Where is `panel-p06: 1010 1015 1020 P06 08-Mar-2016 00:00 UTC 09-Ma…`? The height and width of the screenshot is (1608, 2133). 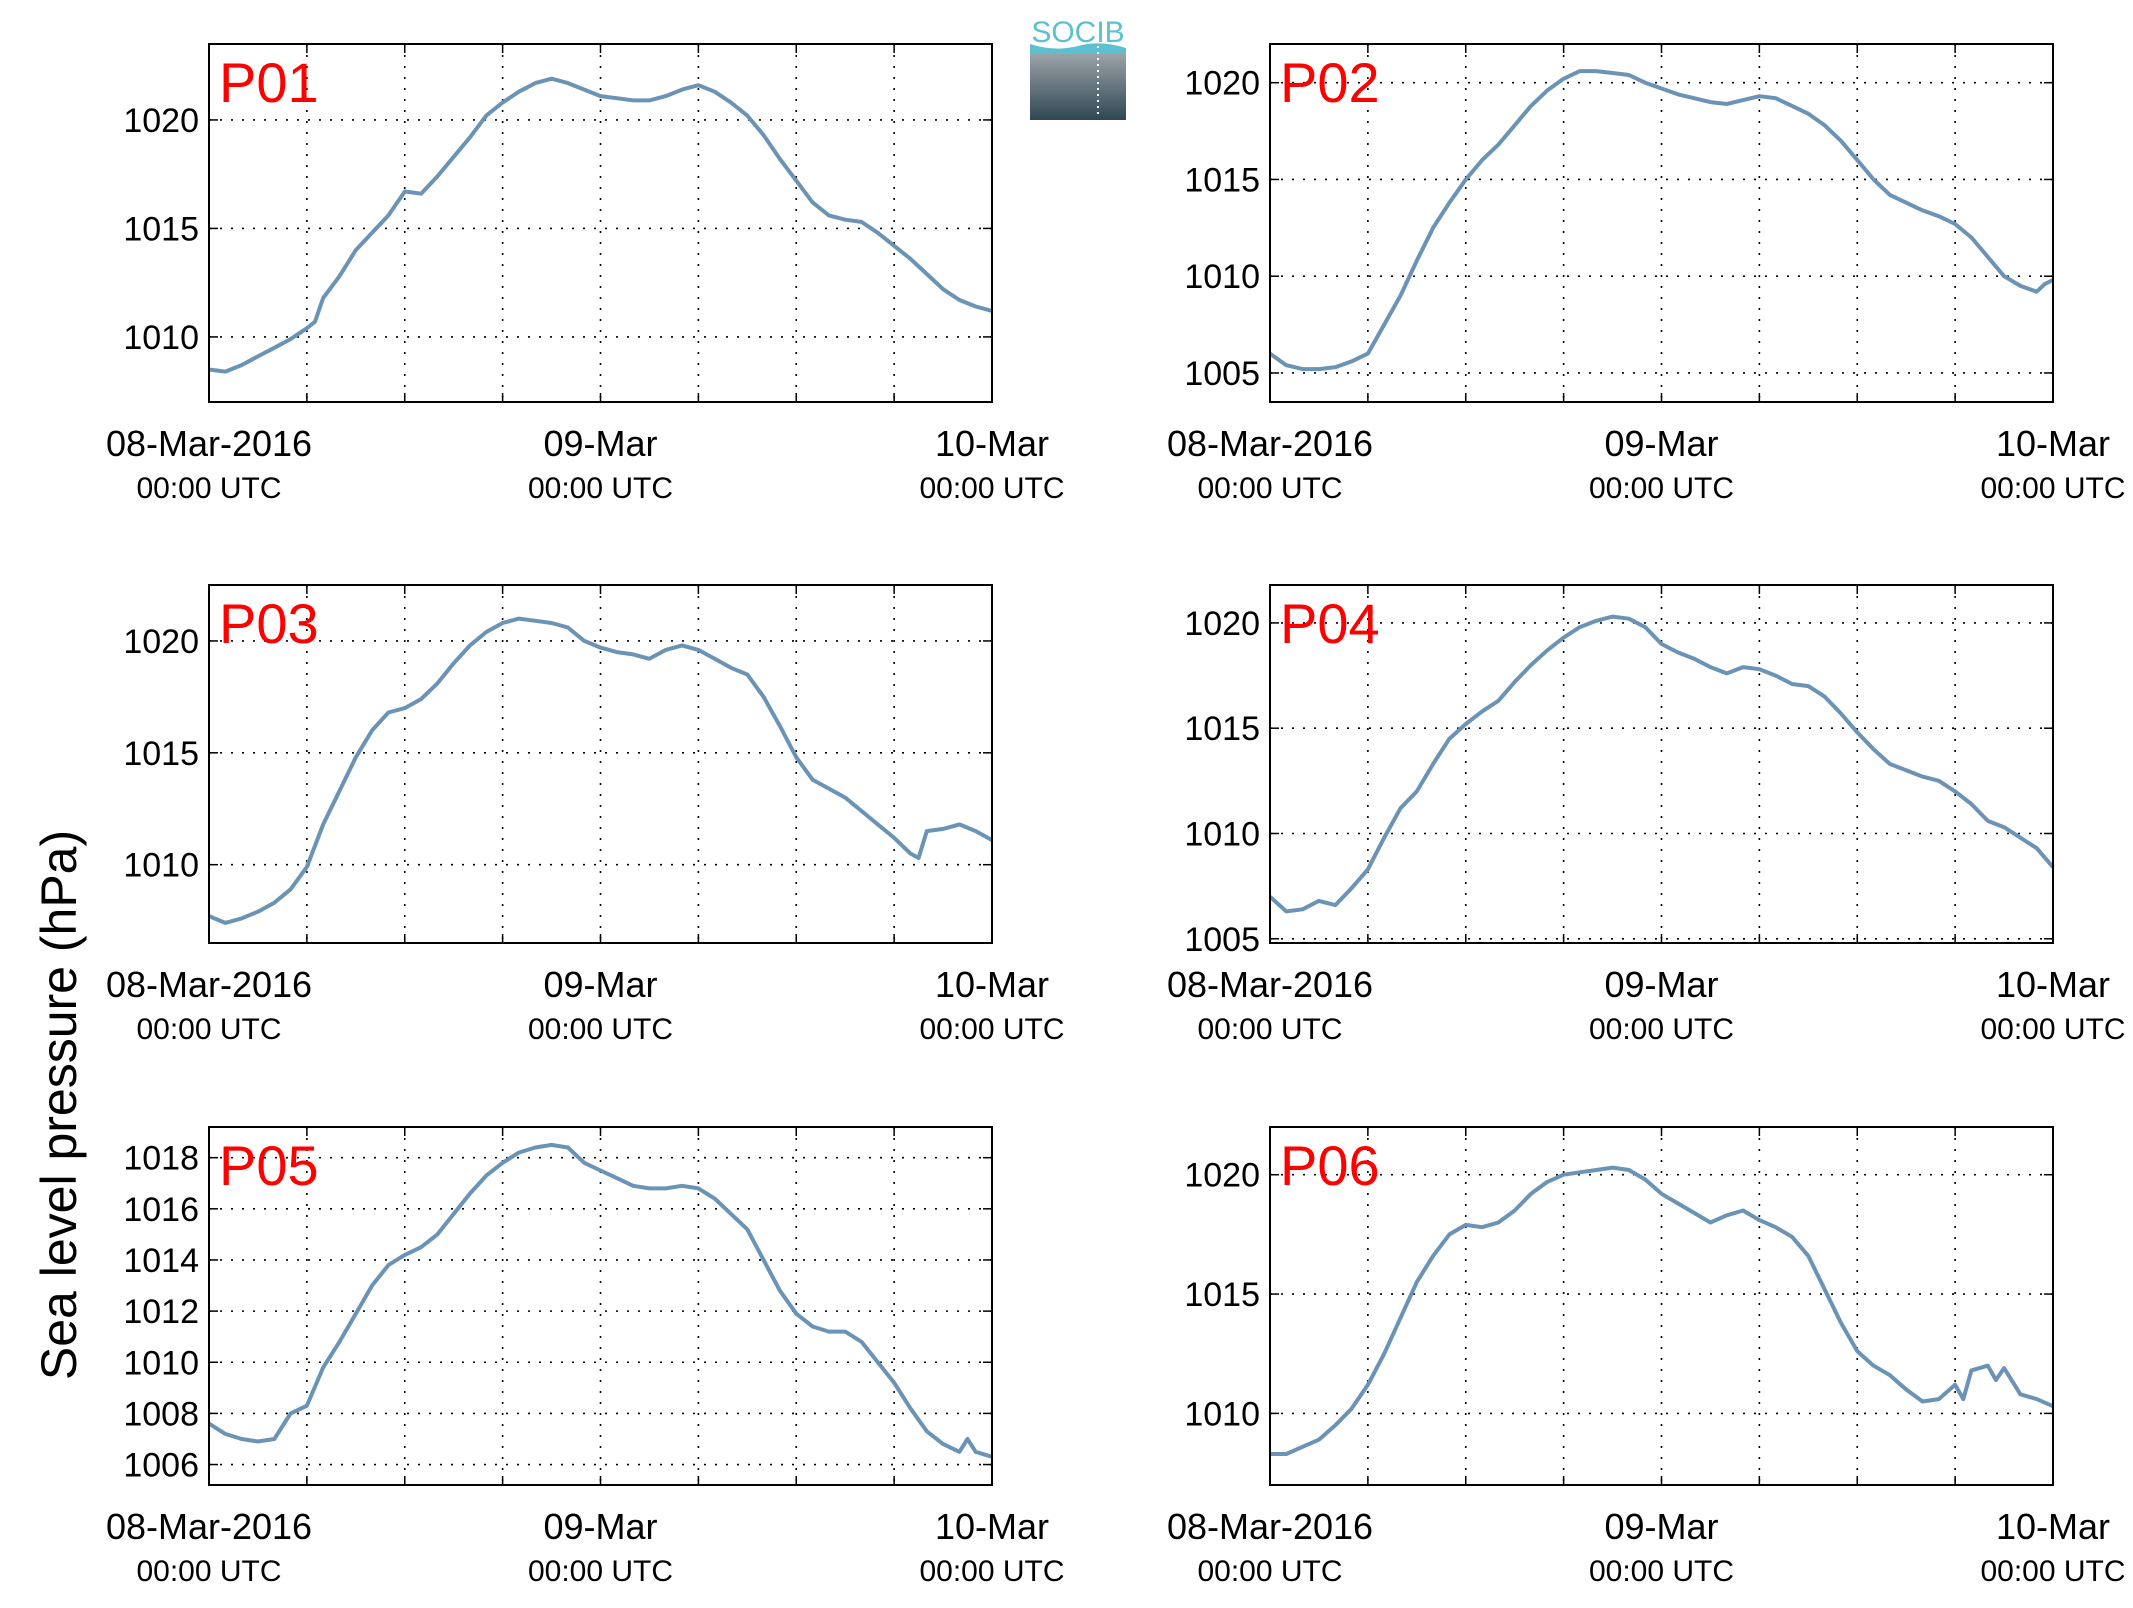 panel-p06: 1010 1015 1020 P06 08-Mar-2016 00:00 UTC 09-Ma… is located at coordinates (1646, 1357).